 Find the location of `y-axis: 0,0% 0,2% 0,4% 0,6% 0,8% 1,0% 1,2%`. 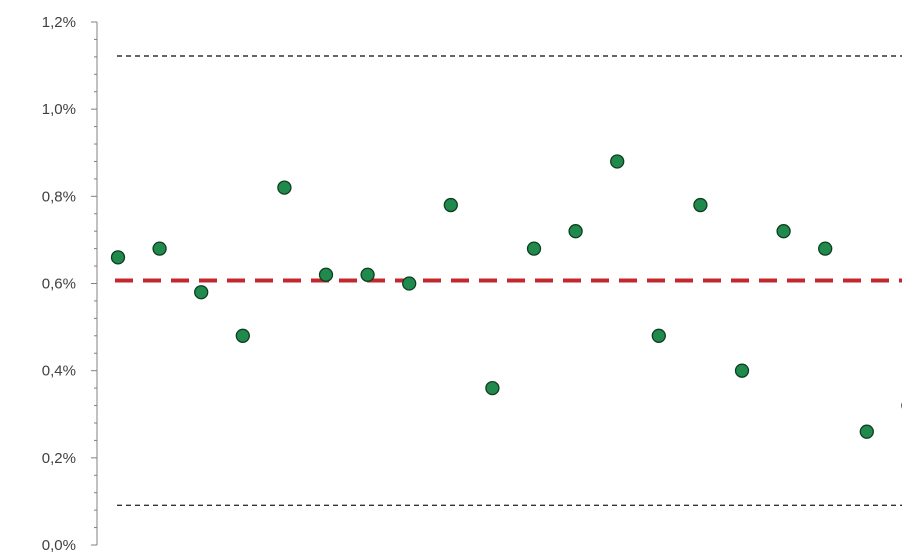

y-axis: 0,0% 0,2% 0,4% 0,6% 0,8% 1,0% 1,2% is located at coordinates (70, 283).